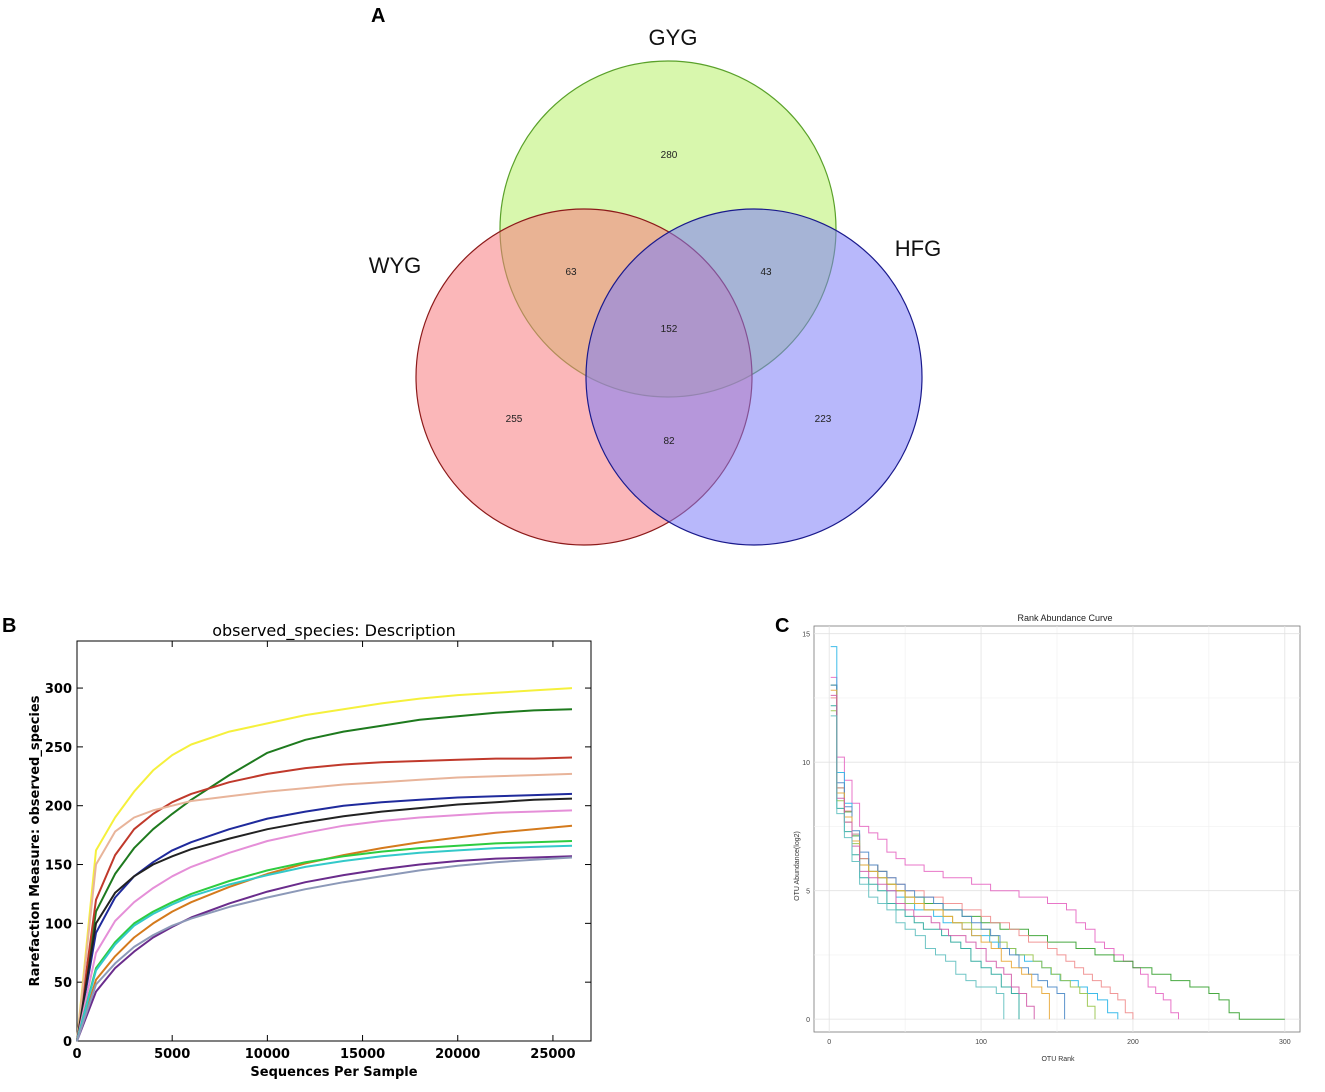 This screenshot has height=1092, width=1325. I want to click on rarefaction-series, so click(324, 864).